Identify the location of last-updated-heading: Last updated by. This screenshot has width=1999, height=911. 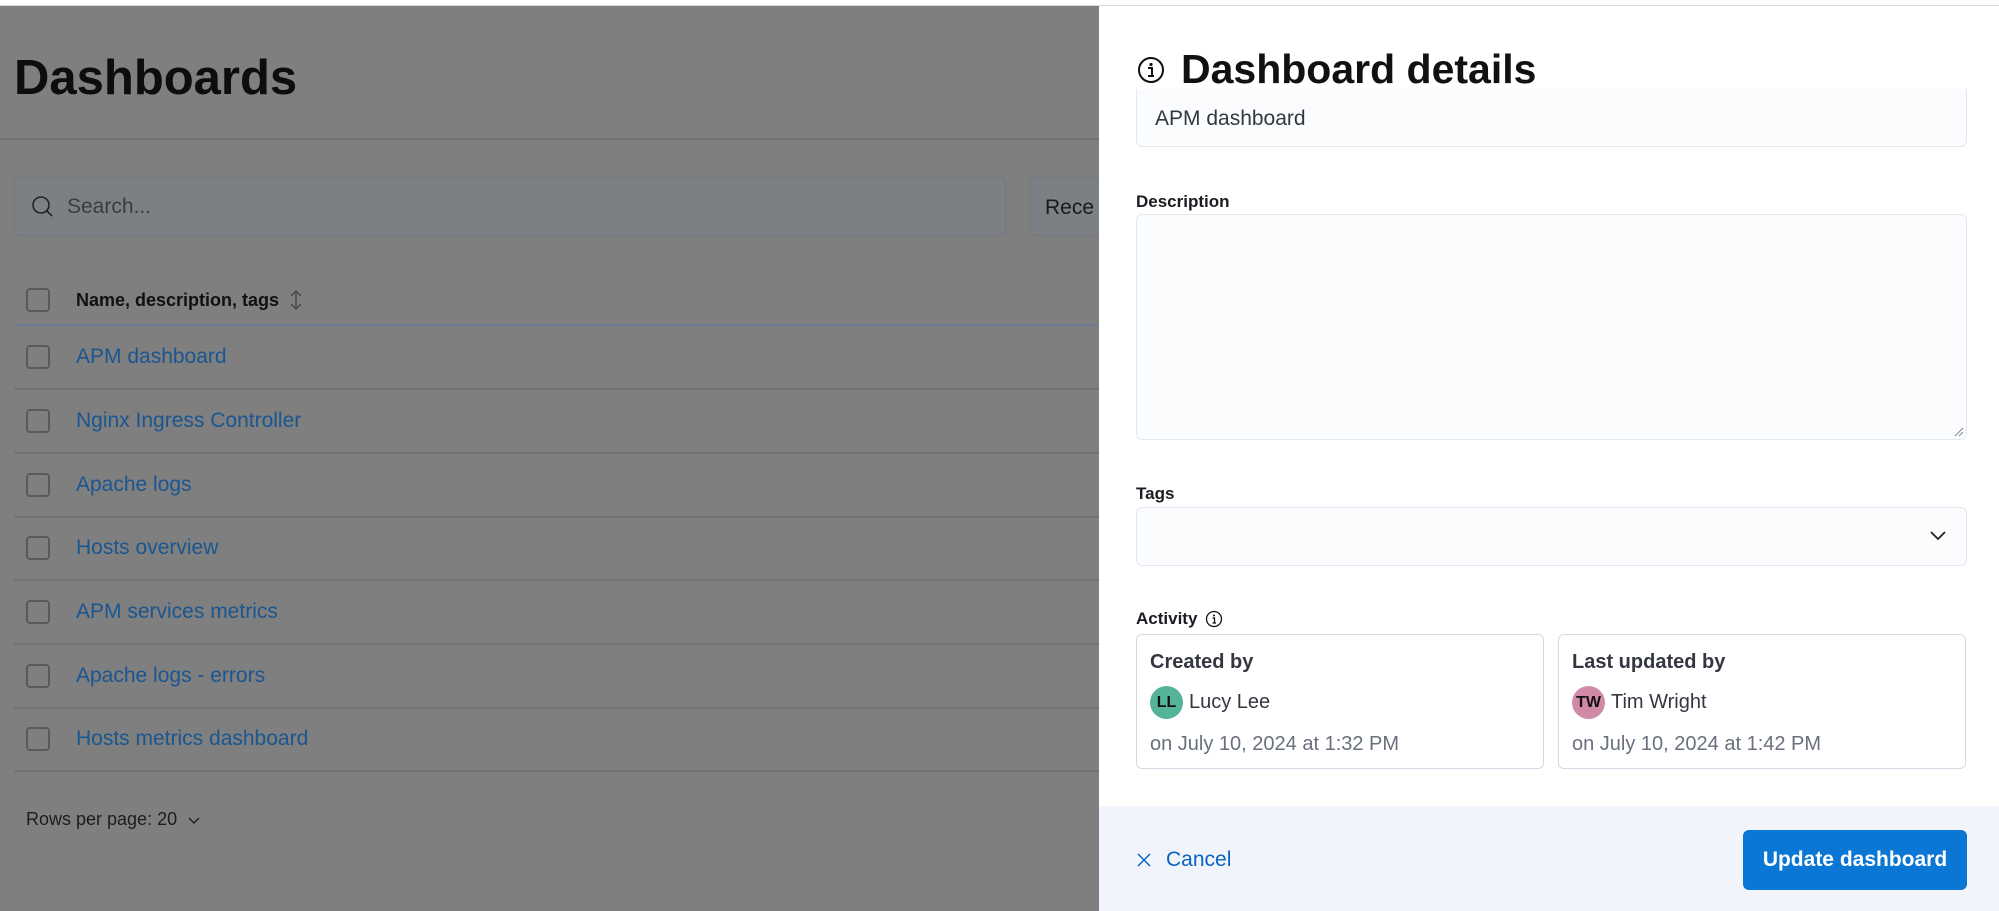
(1649, 662).